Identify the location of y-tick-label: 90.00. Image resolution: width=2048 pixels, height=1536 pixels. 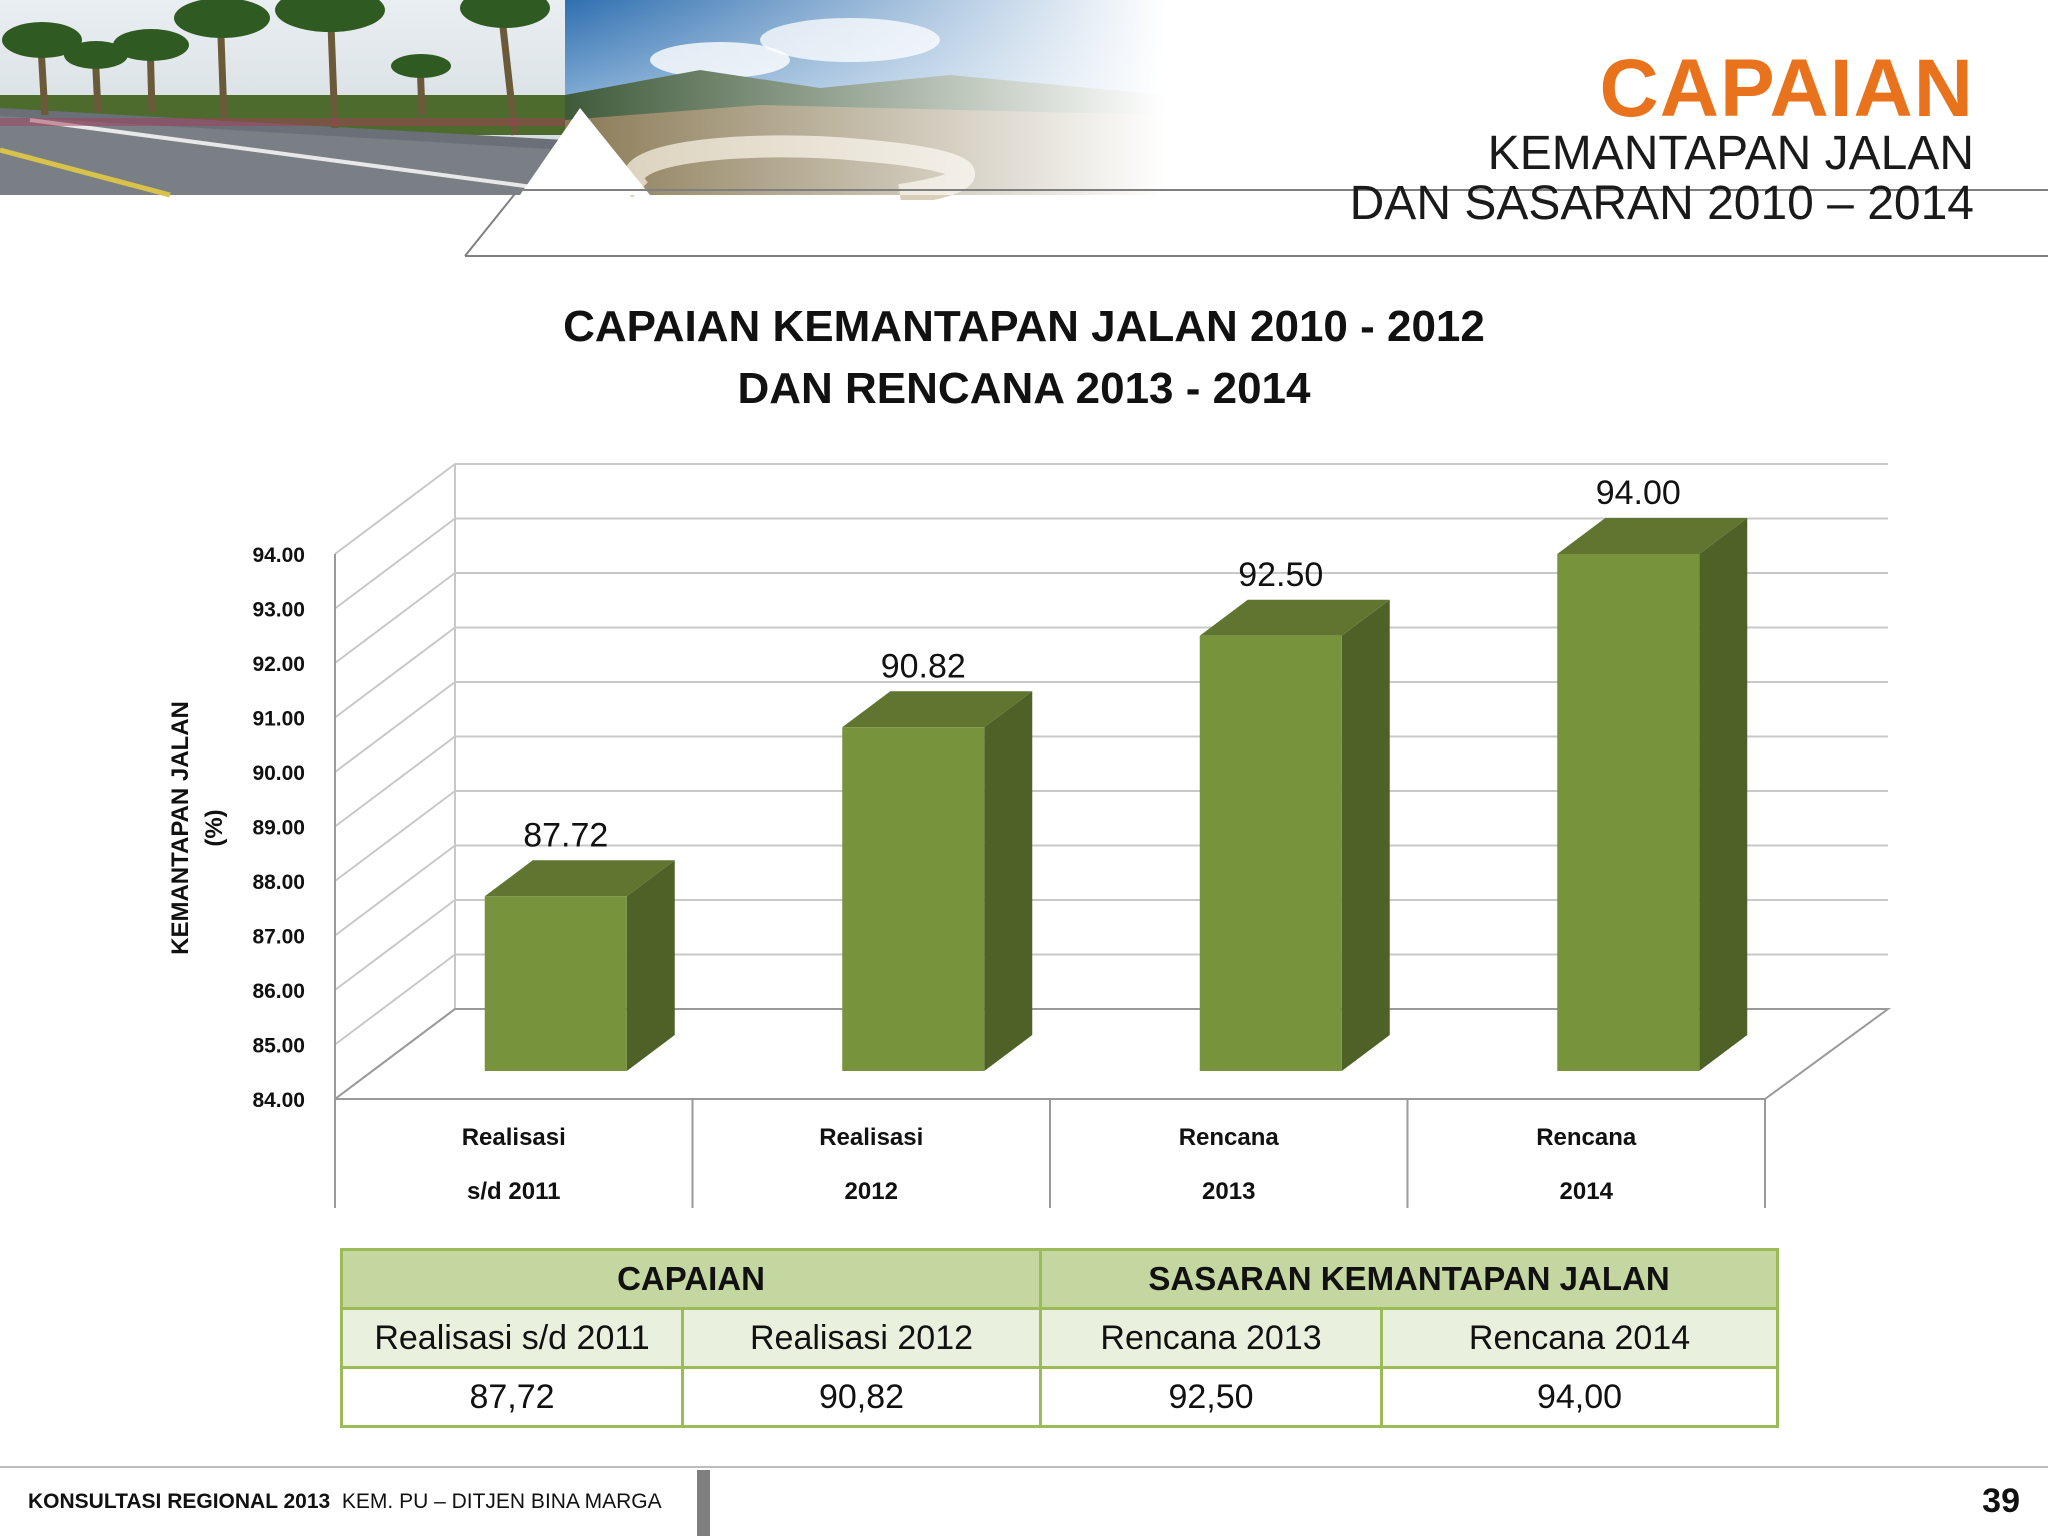
(278, 773).